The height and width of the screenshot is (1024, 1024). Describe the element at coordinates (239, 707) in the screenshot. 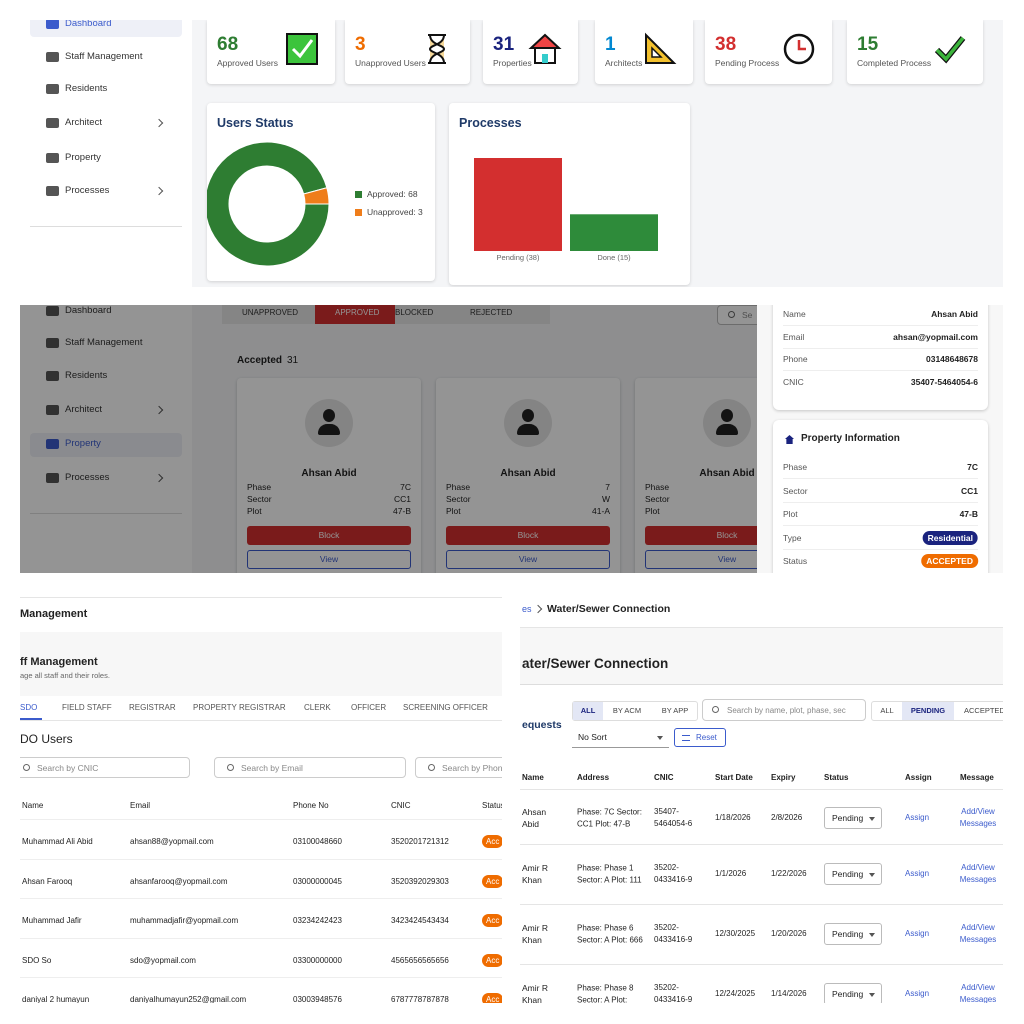

I see `role-tab: PROPERTY REGISTRAR` at that location.